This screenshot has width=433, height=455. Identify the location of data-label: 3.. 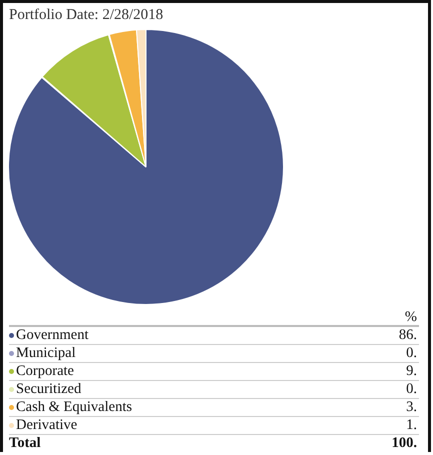
(412, 407).